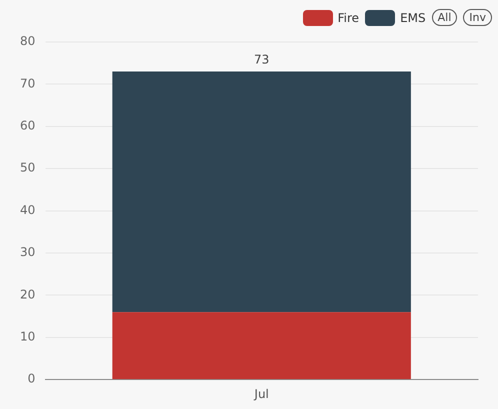 Image resolution: width=498 pixels, height=409 pixels. What do you see at coordinates (28, 209) in the screenshot?
I see `y-tick-label: 40` at bounding box center [28, 209].